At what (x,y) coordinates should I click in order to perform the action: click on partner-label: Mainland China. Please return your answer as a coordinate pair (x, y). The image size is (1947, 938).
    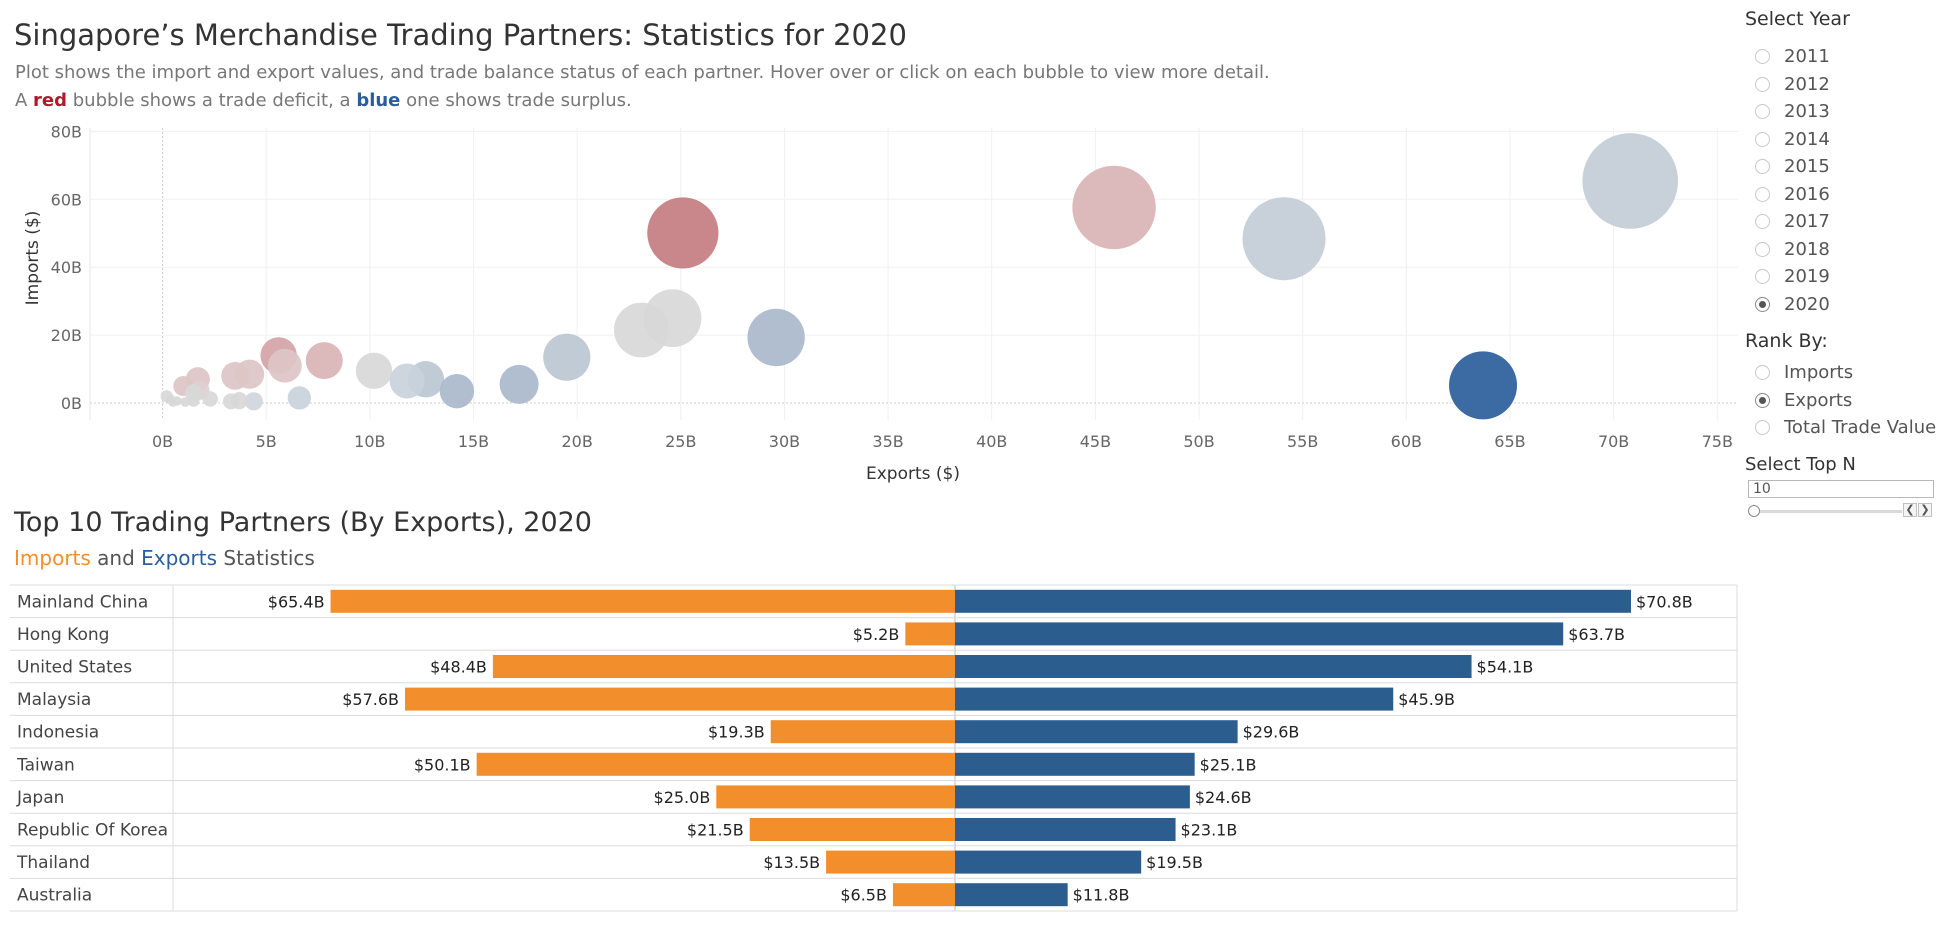
    Looking at the image, I should click on (82, 602).